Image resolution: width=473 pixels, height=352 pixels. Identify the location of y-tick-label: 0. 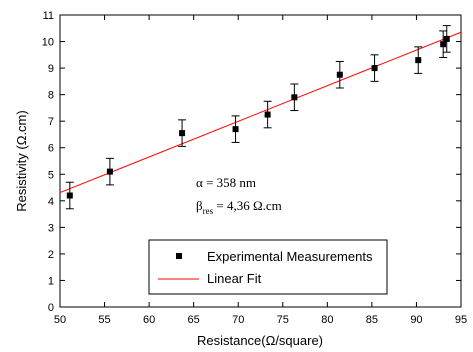
(51, 308).